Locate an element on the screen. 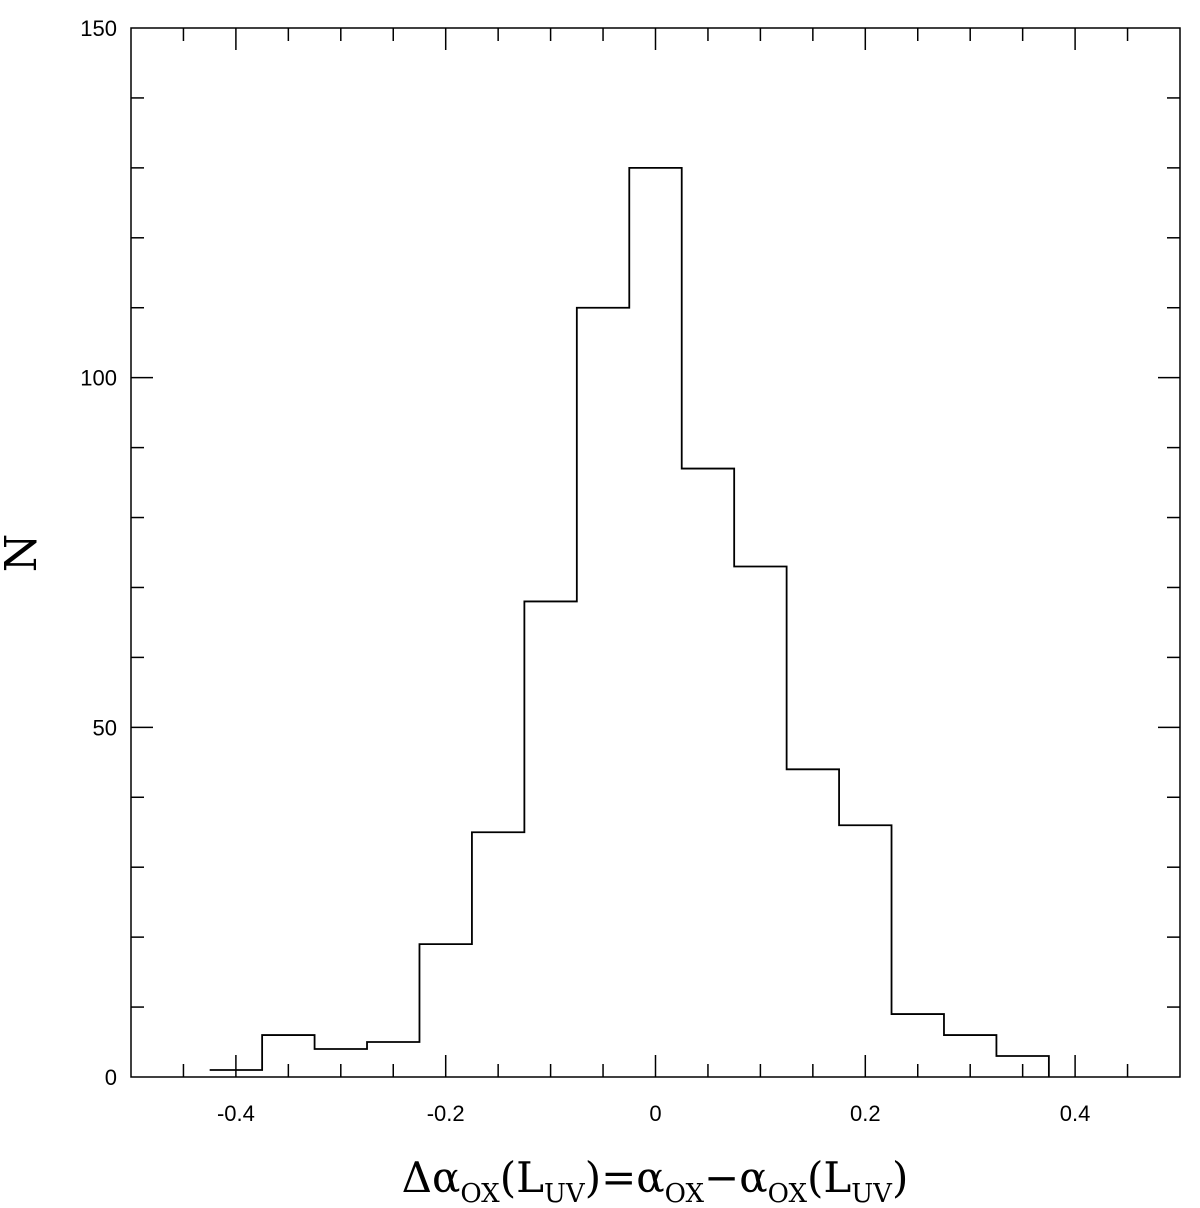 Image resolution: width=1200 pixels, height=1208 pixels. y-tick-label: 150 is located at coordinates (98, 28).